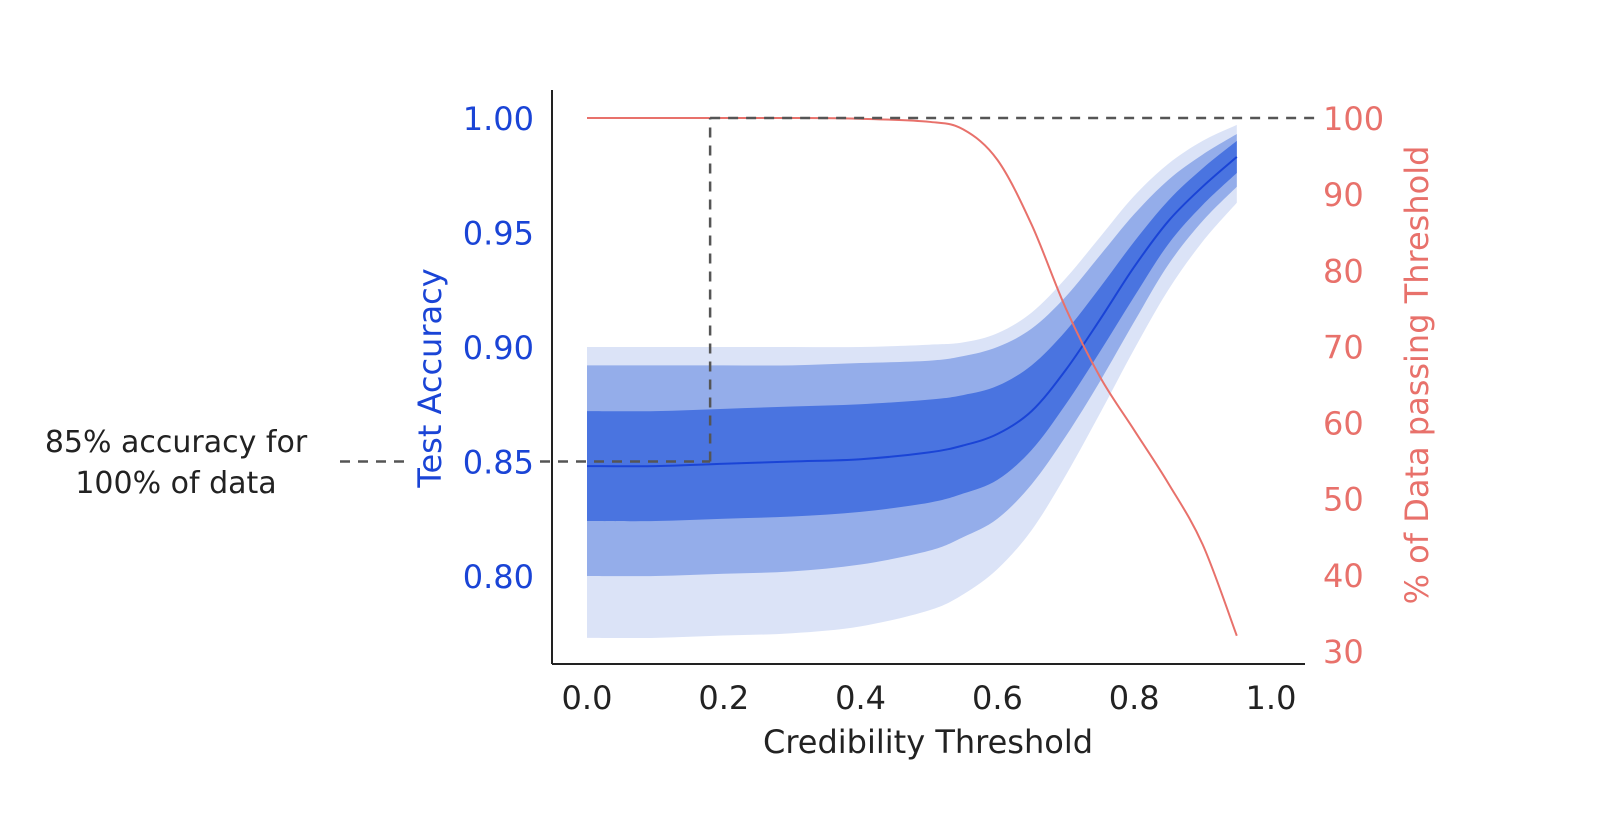 This screenshot has height=819, width=1600. I want to click on left-tick-label: 0.85, so click(498, 463).